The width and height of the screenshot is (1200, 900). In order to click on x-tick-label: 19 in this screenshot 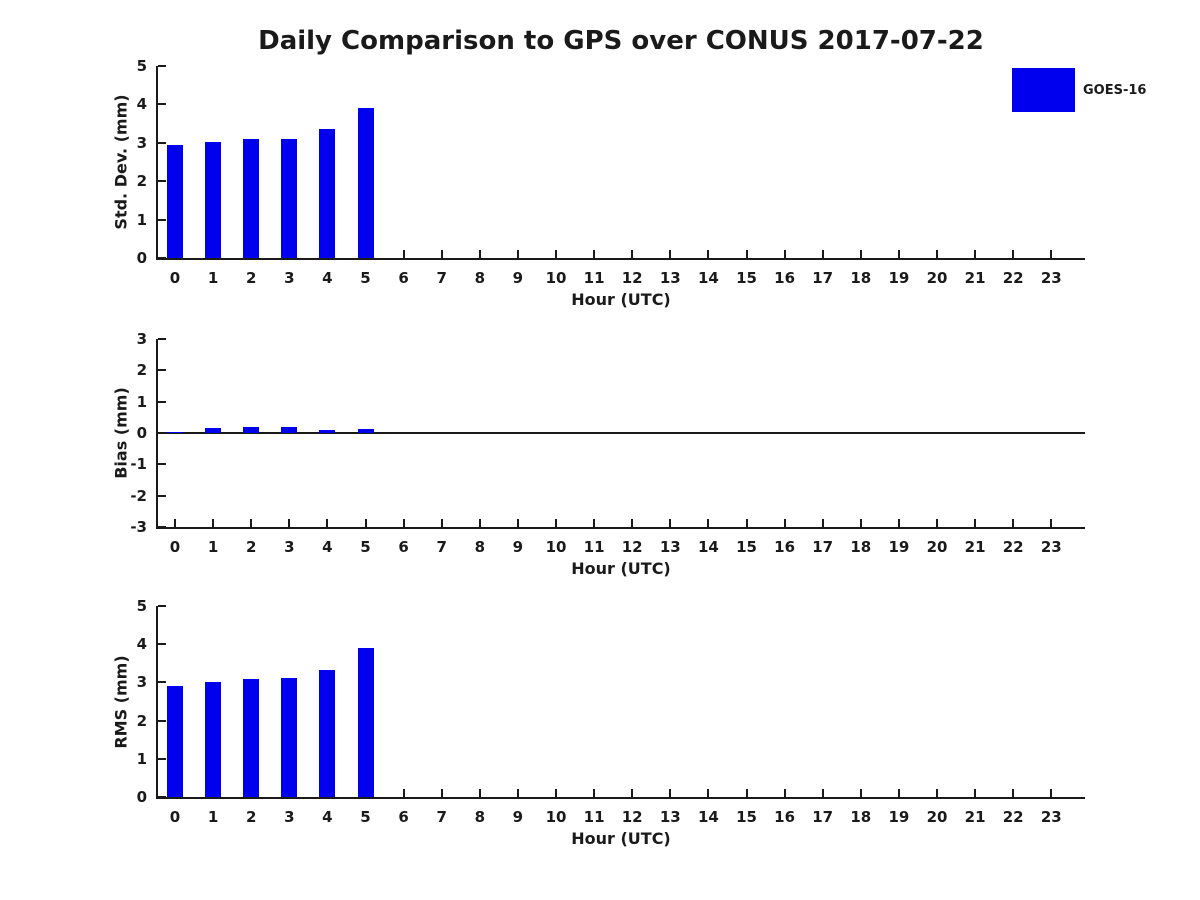, I will do `click(899, 547)`.